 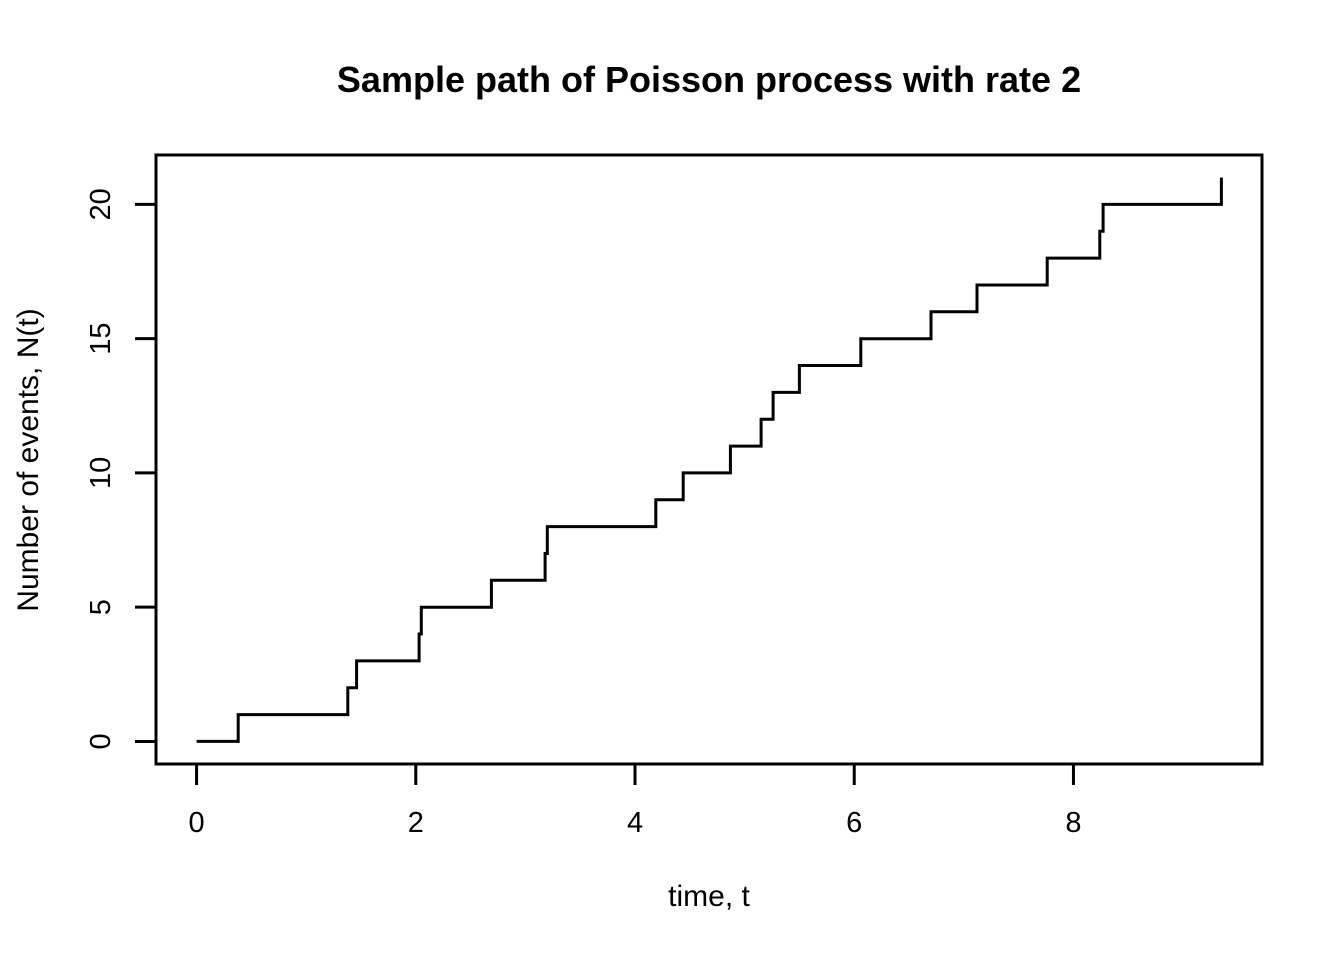 What do you see at coordinates (101, 473) in the screenshot?
I see `y-tick-label: 10` at bounding box center [101, 473].